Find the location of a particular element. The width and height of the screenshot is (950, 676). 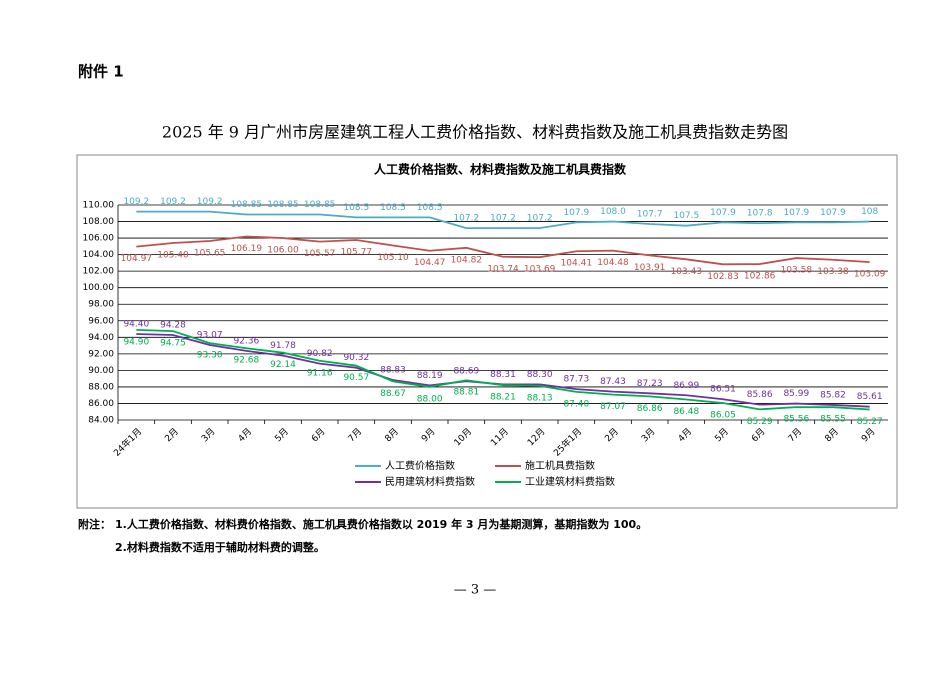

data-label: 108.5 is located at coordinates (393, 208).